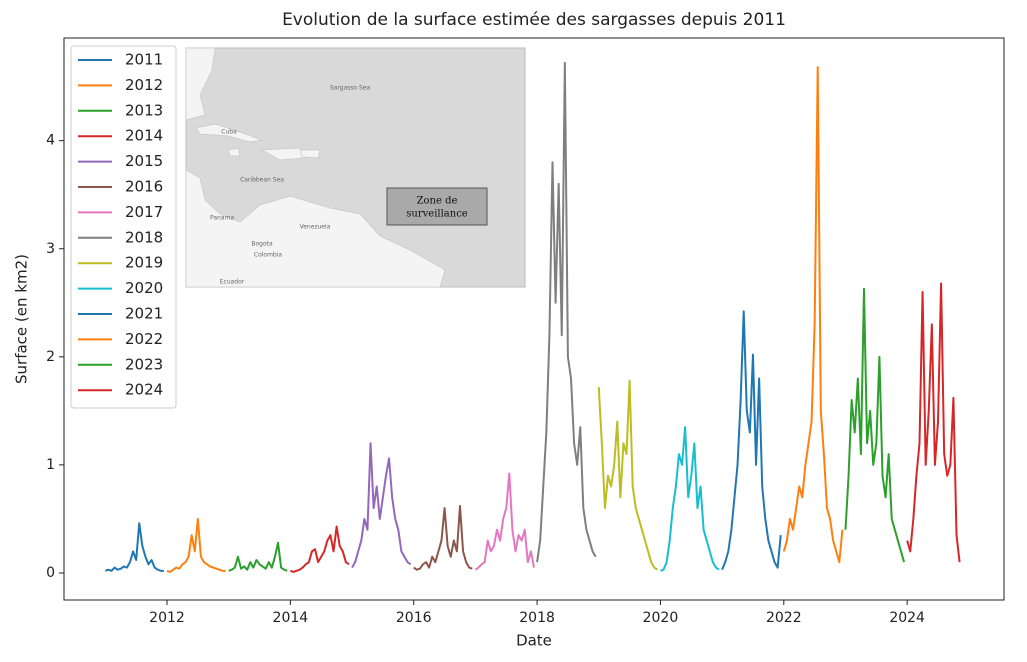 The height and width of the screenshot is (662, 1027). Describe the element at coordinates (144, 161) in the screenshot. I see `legend-label: 2015` at that location.